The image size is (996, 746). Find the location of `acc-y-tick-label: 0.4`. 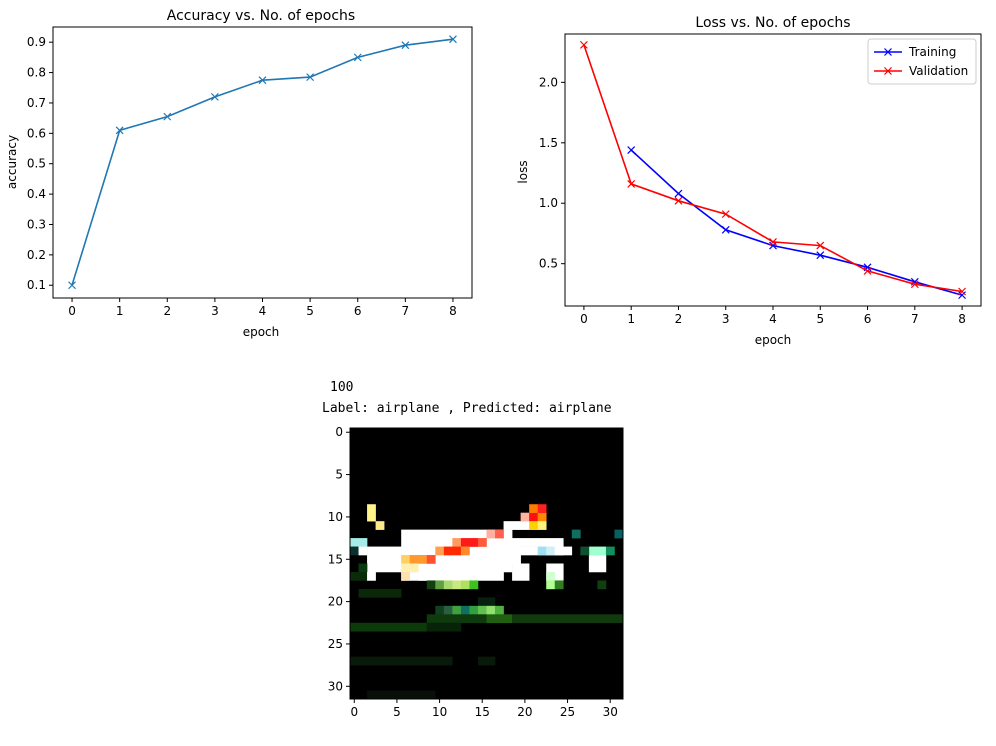

acc-y-tick-label: 0.4 is located at coordinates (36, 194).